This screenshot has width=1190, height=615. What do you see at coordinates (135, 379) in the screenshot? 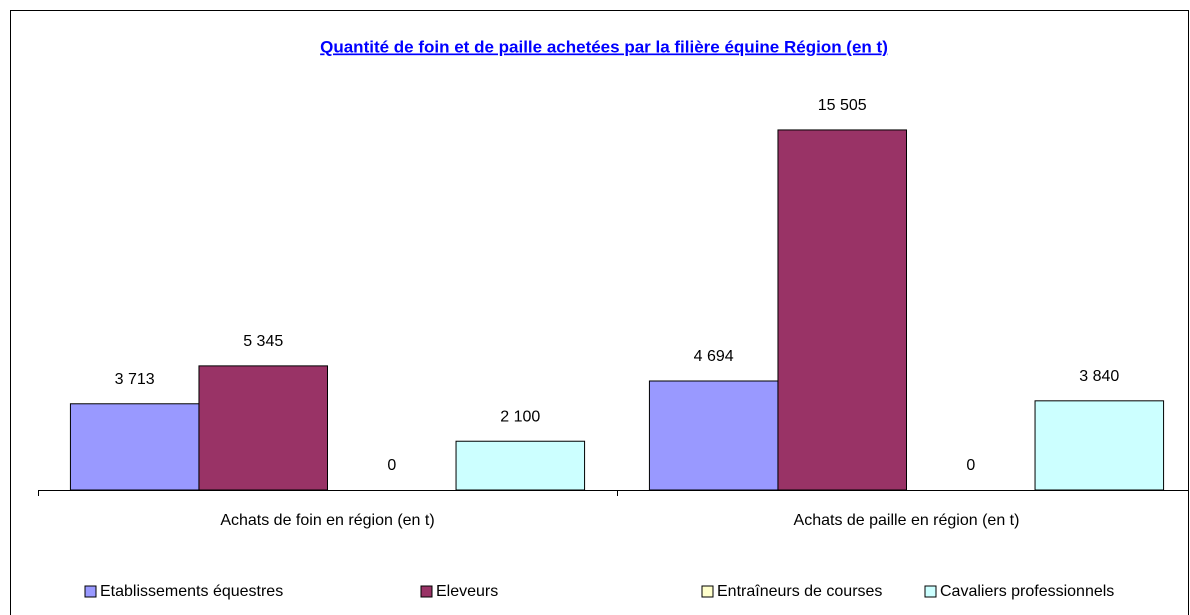
I see `data-label: 3 713` at bounding box center [135, 379].